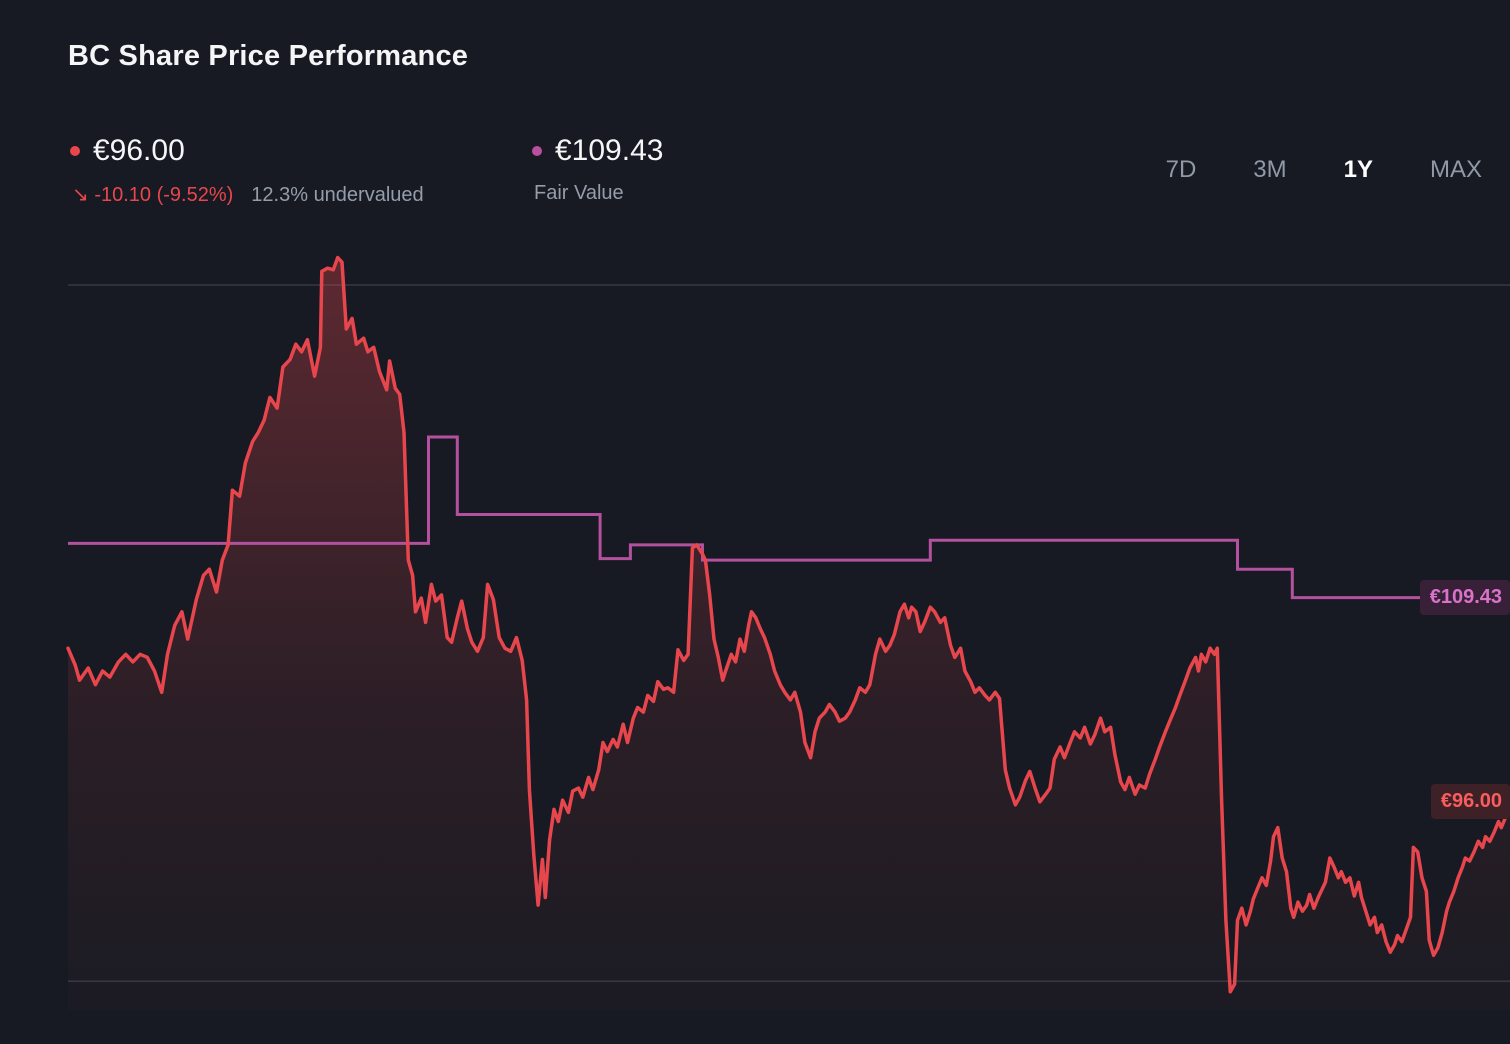  I want to click on range-button-max: MAX, so click(1455, 169).